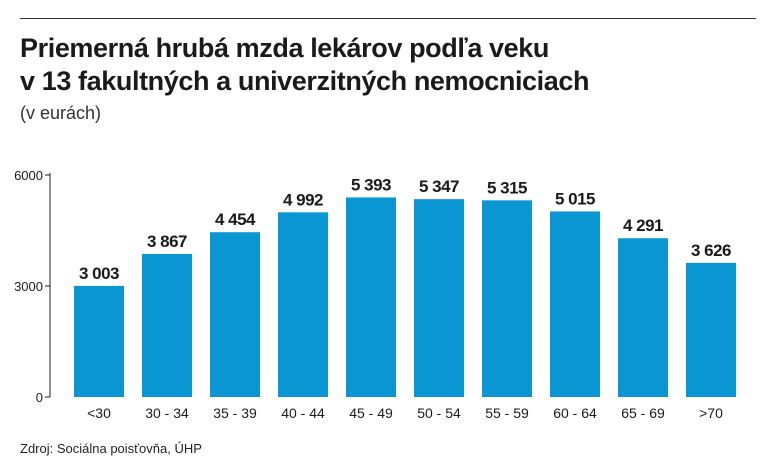 This screenshot has height=471, width=769. Describe the element at coordinates (28, 286) in the screenshot. I see `y-tick-label: 3000` at that location.